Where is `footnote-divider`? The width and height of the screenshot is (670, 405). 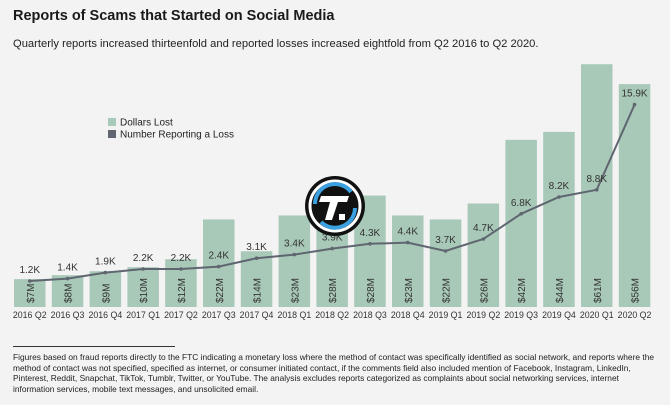 footnote-divider is located at coordinates (94, 346).